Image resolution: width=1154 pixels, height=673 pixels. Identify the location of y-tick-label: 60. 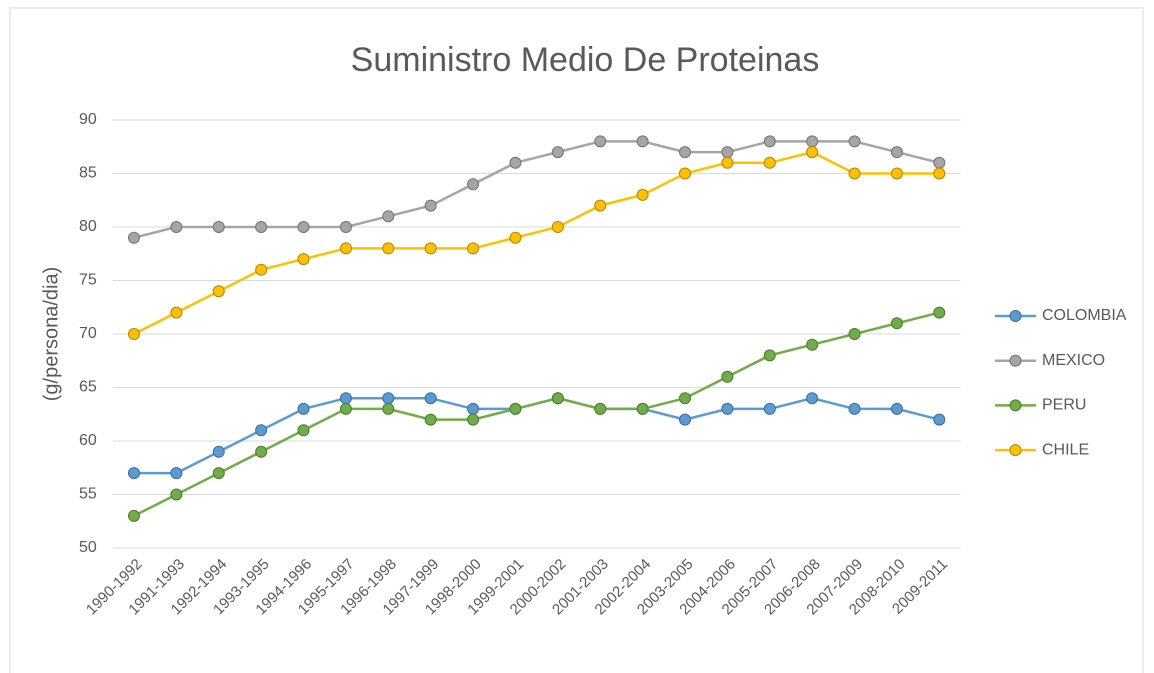
(88, 440).